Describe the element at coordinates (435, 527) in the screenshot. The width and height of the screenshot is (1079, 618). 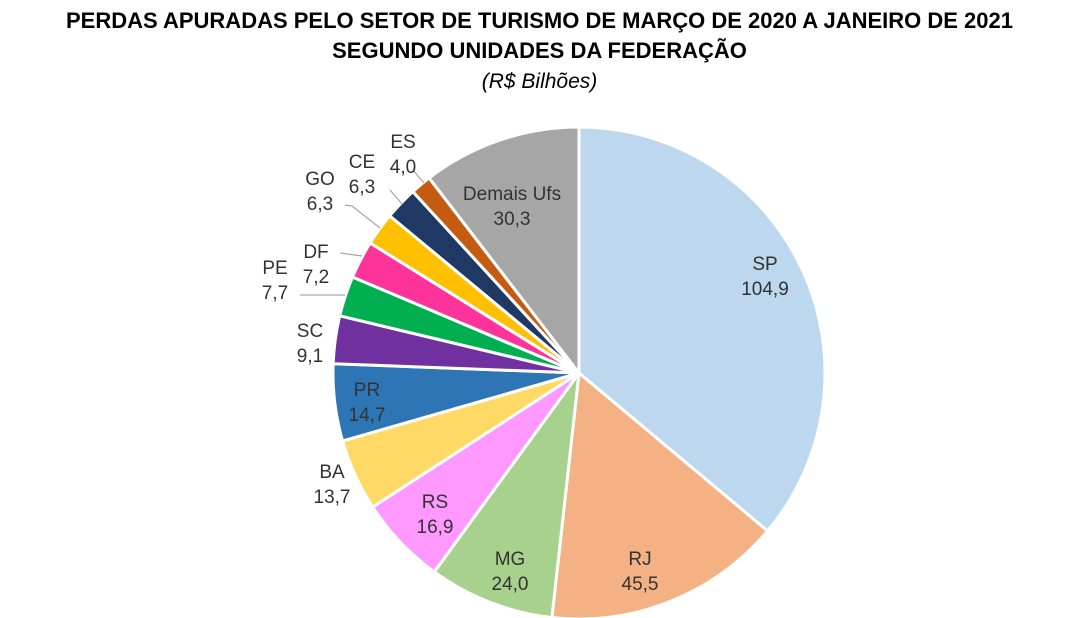
I see `slice-value-label-rs: 16,9` at that location.